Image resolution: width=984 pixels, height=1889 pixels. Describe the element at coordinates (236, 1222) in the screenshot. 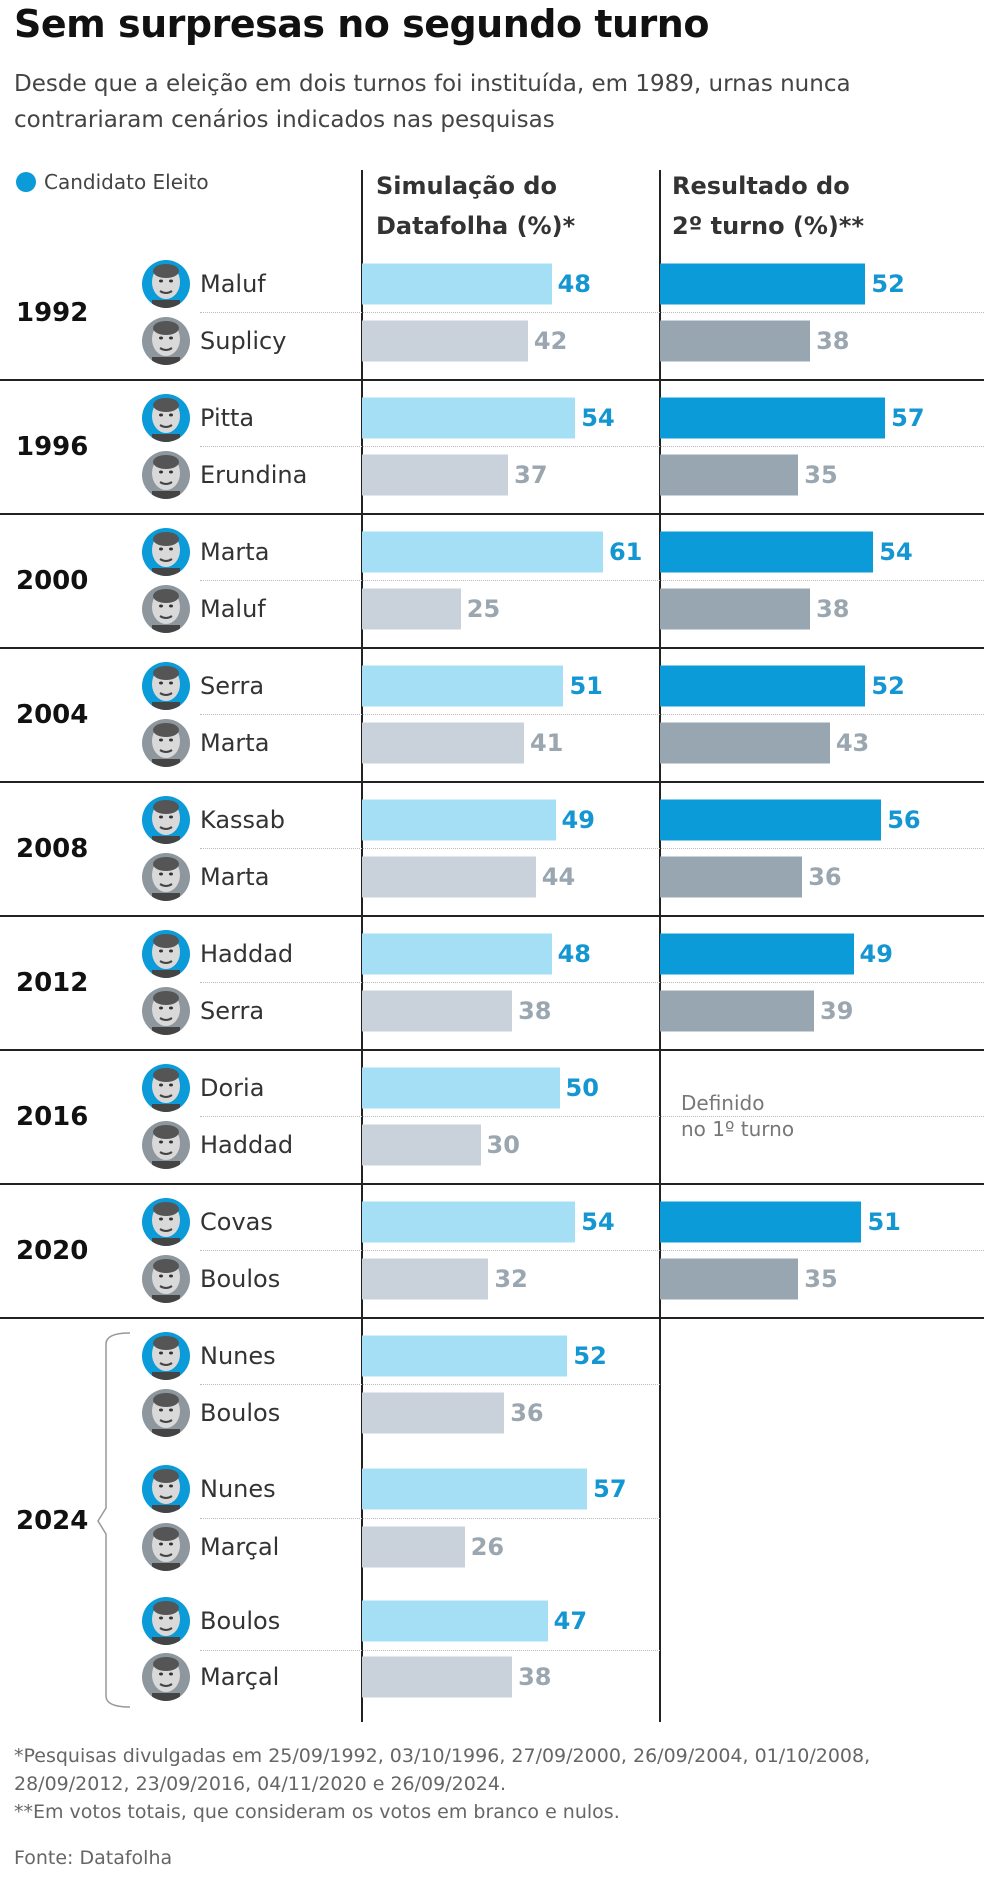

I see `candidate-name: Covas` at that location.